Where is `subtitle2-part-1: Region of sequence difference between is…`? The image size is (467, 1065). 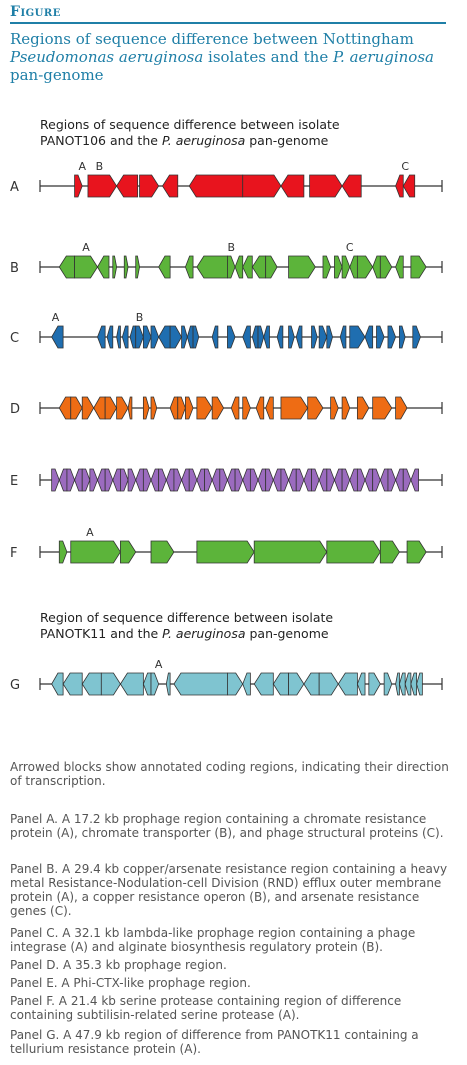
subtitle2-part-1: Region of sequence difference between is… is located at coordinates (187, 625).